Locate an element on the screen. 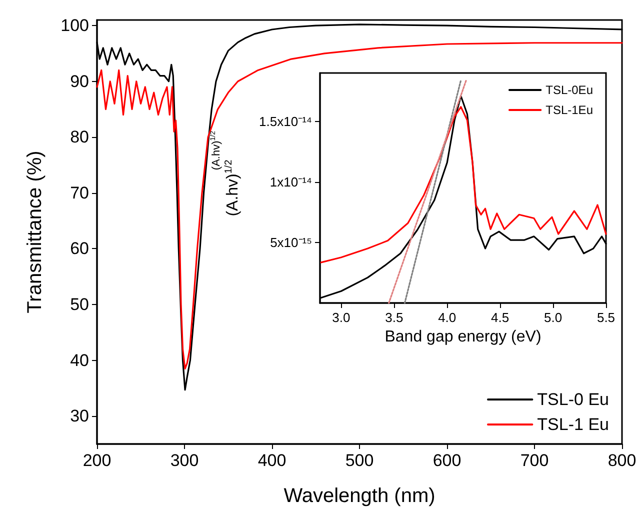  x-tick-label: 500 is located at coordinates (359, 460).